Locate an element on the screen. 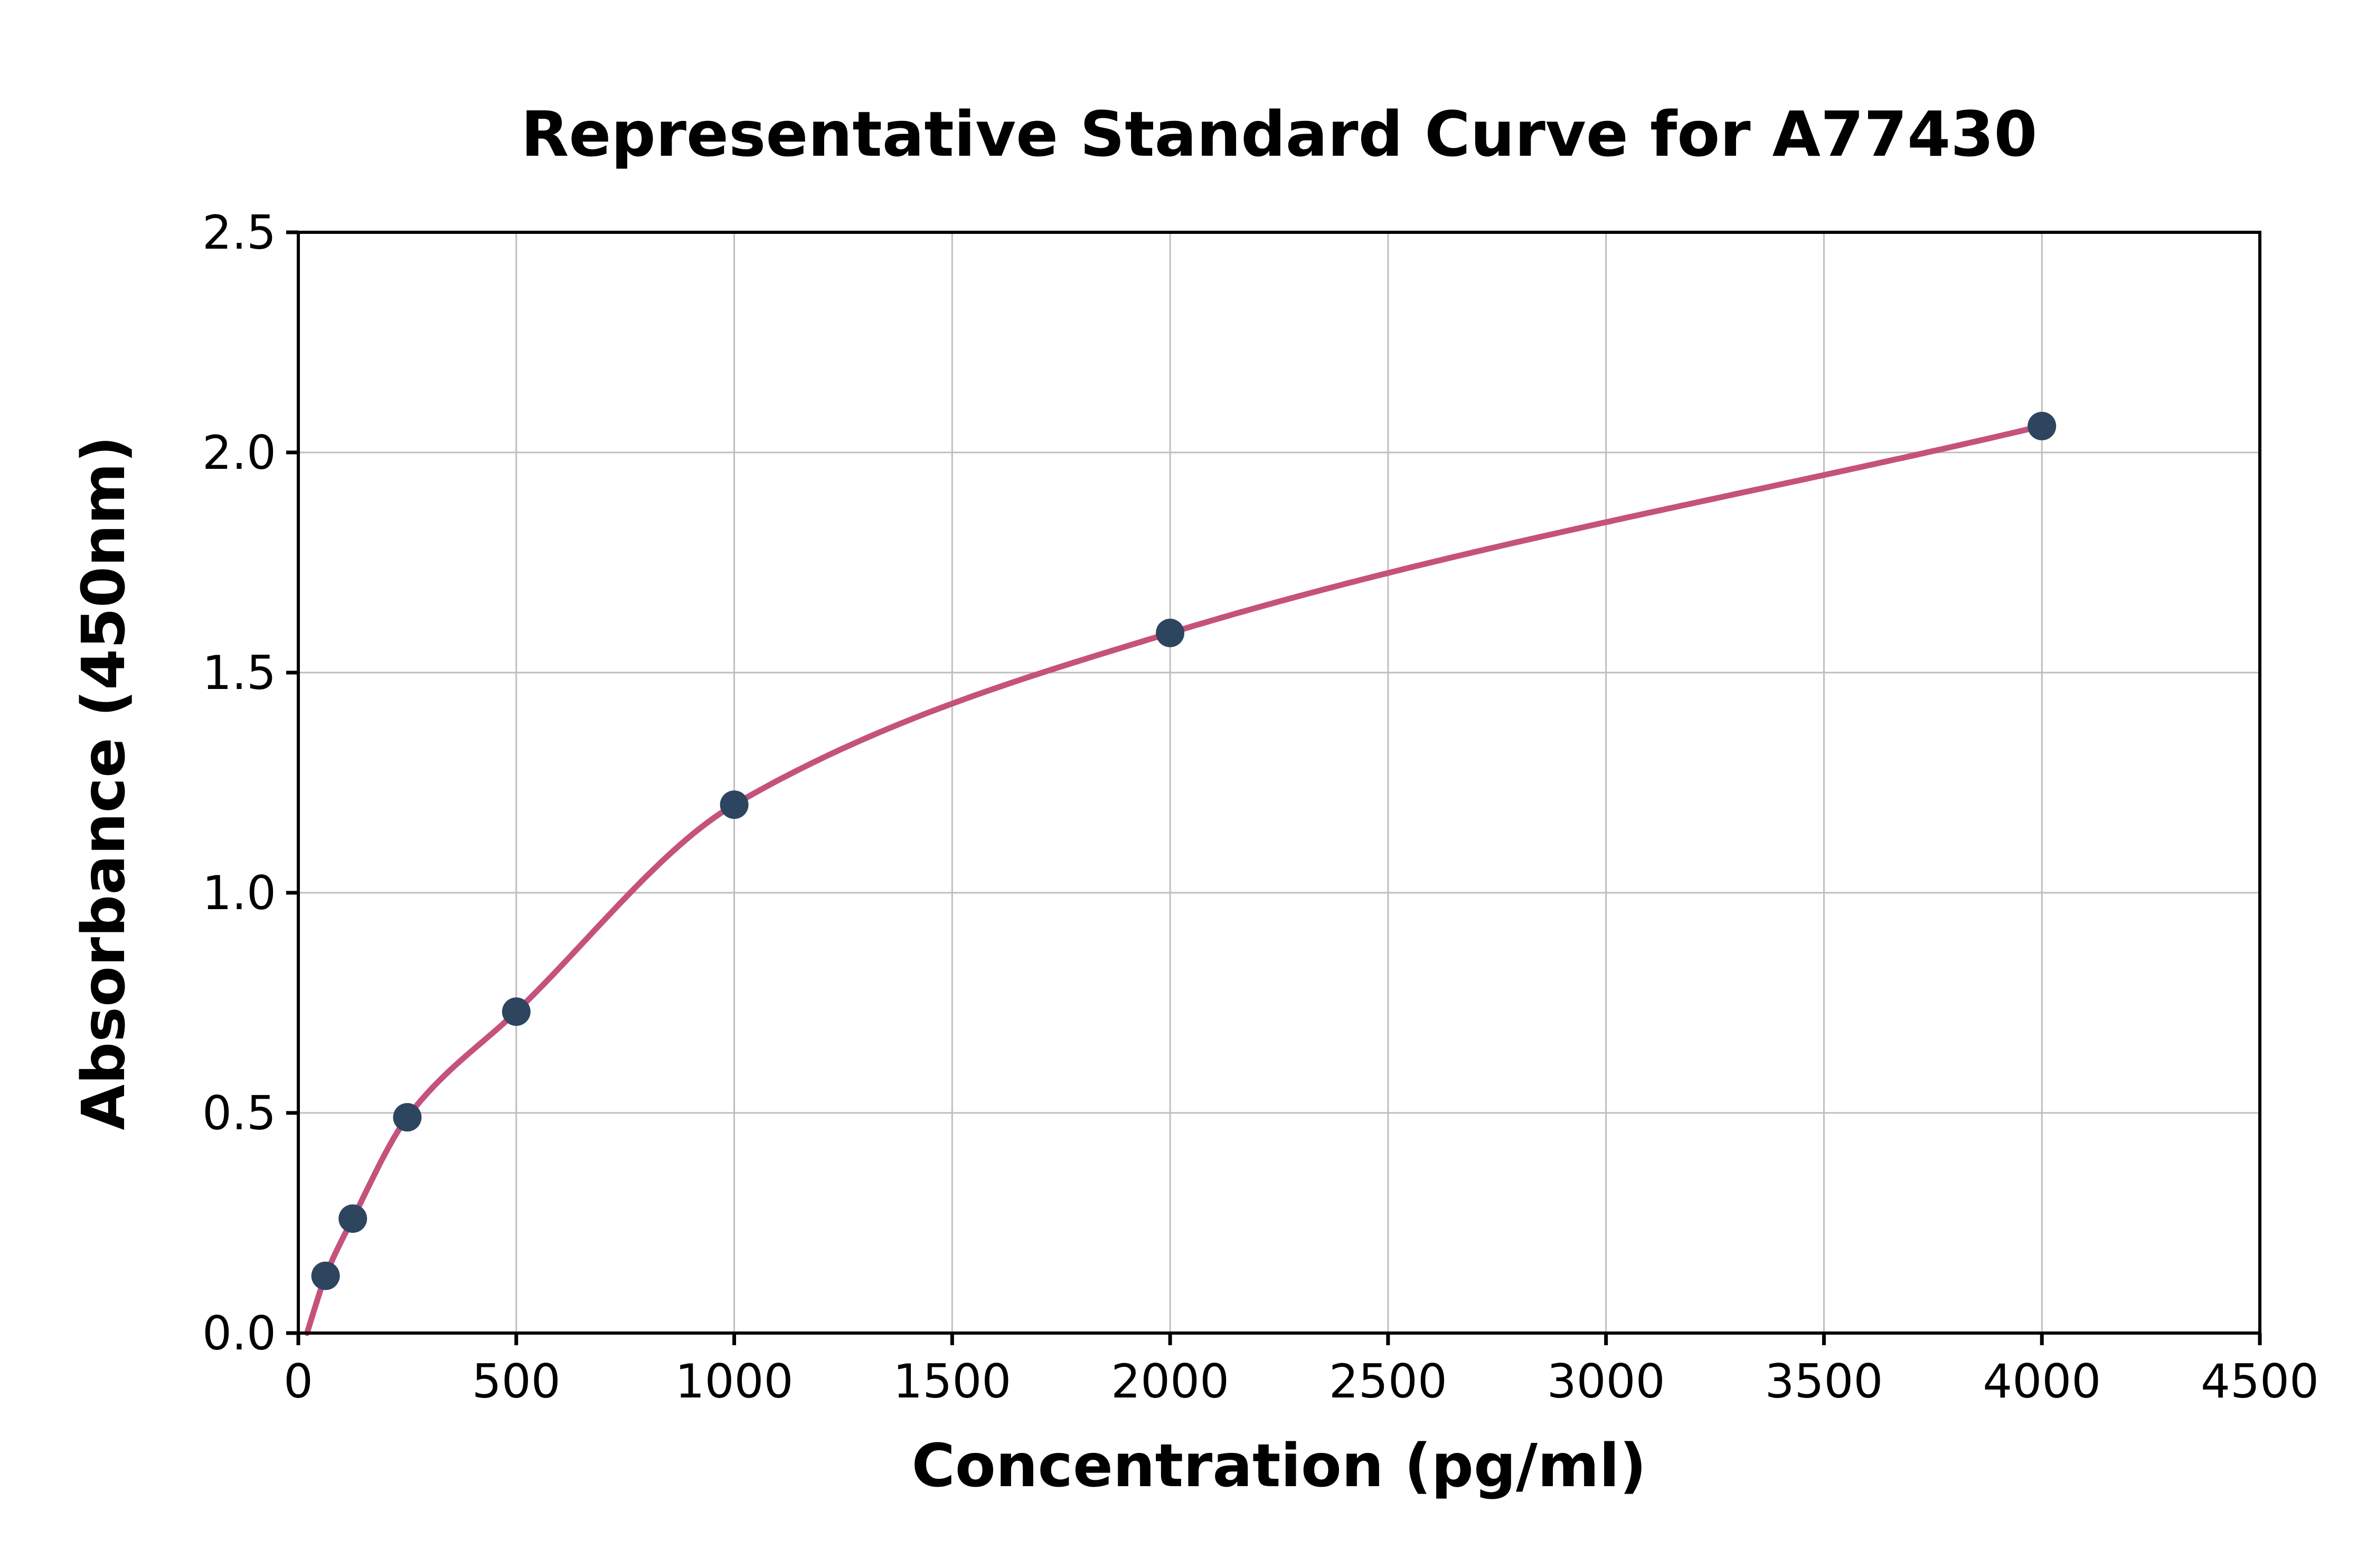 The height and width of the screenshot is (1568, 2376). y-tick-label: 0.0 is located at coordinates (239, 1334).